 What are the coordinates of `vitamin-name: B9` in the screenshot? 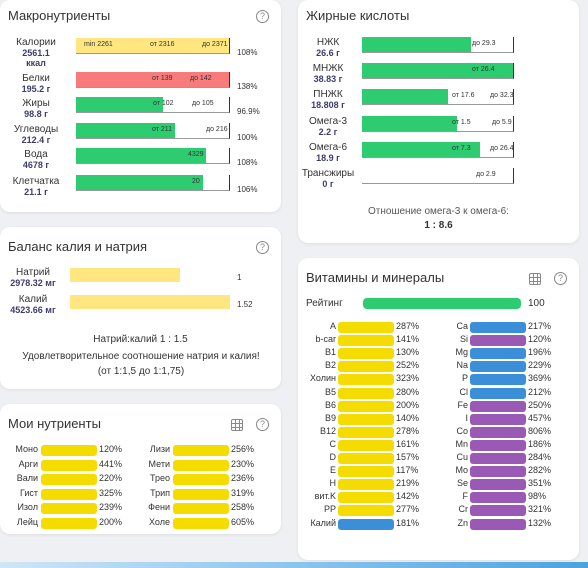 It's located at (330, 417).